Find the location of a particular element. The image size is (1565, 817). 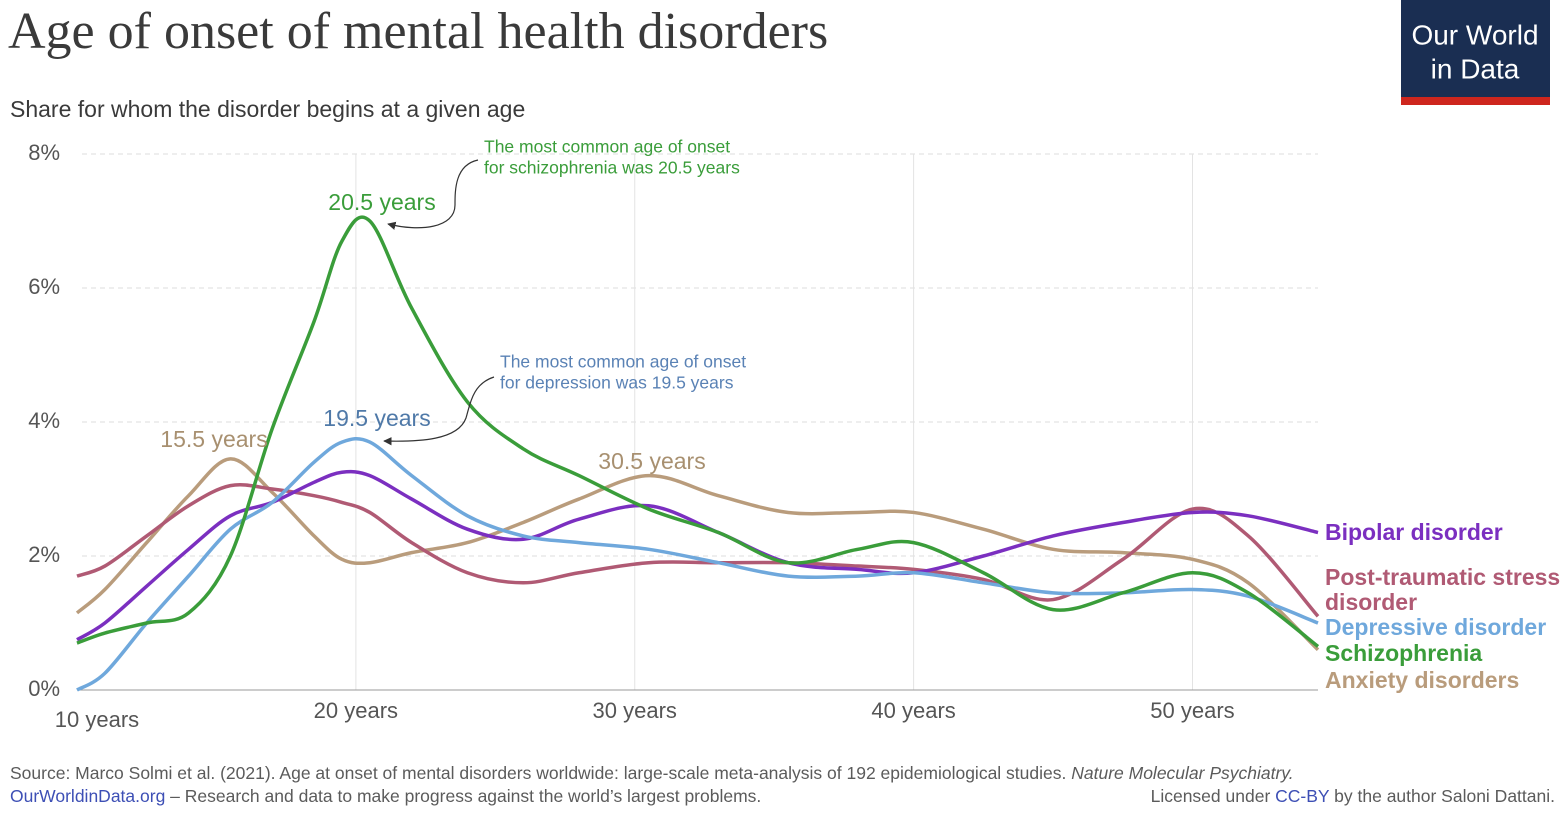

logo-text: Our World is located at coordinates (1474, 34).